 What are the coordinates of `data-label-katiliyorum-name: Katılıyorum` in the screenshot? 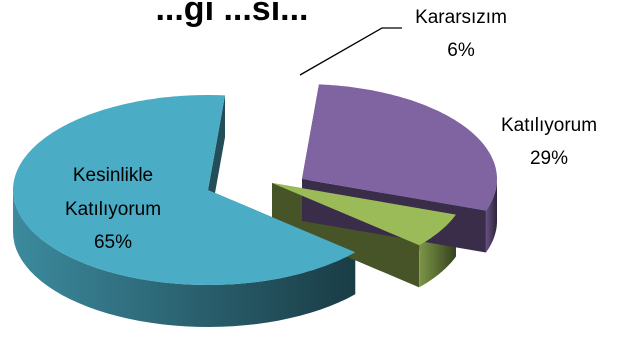 It's located at (549, 125).